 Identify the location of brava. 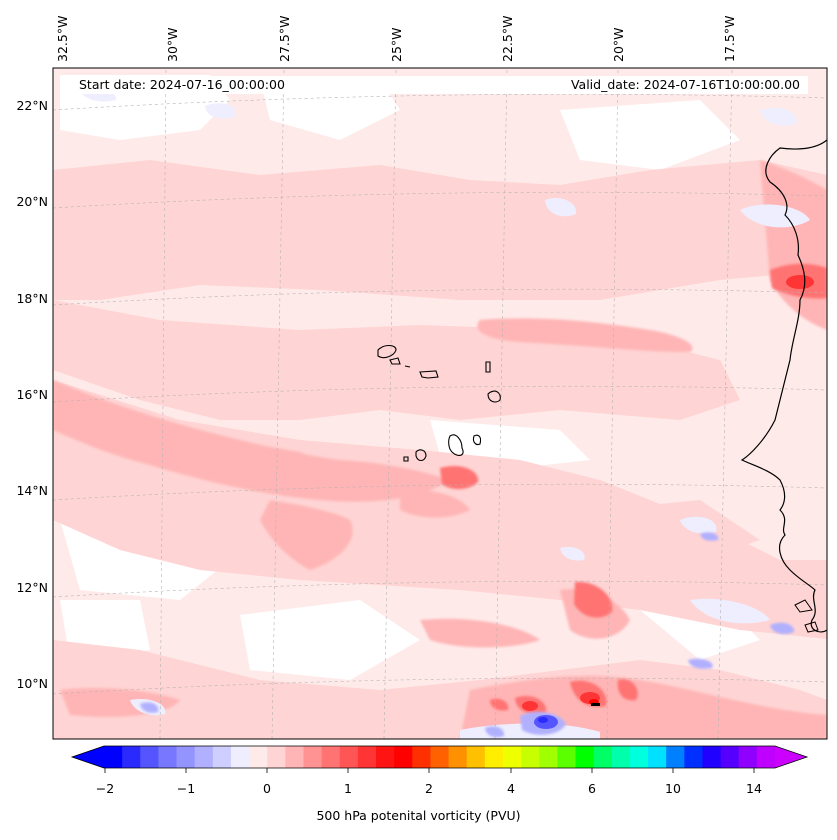
(406, 459).